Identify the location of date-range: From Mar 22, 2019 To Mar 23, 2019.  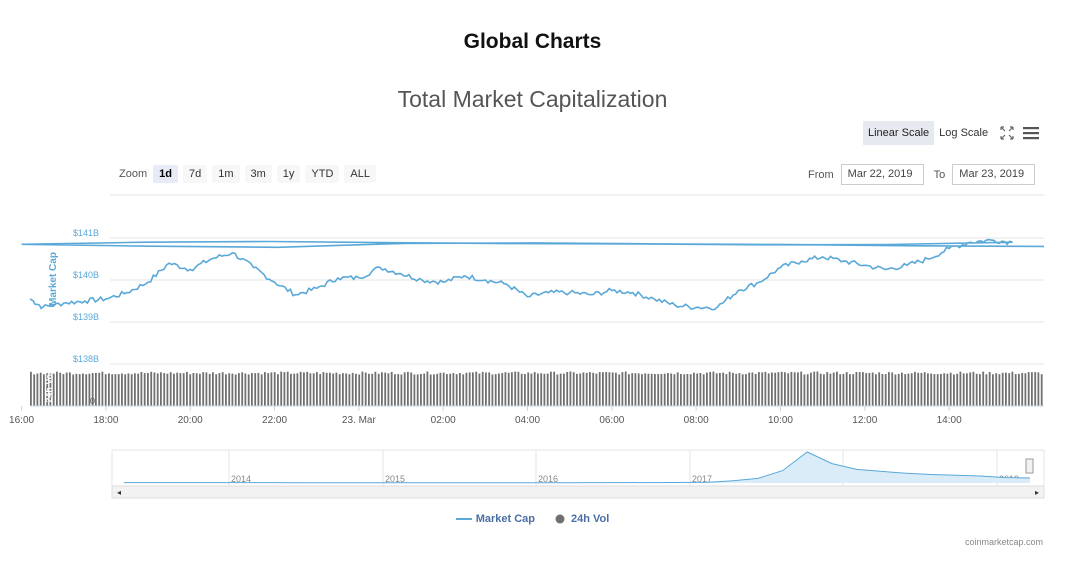
(922, 174).